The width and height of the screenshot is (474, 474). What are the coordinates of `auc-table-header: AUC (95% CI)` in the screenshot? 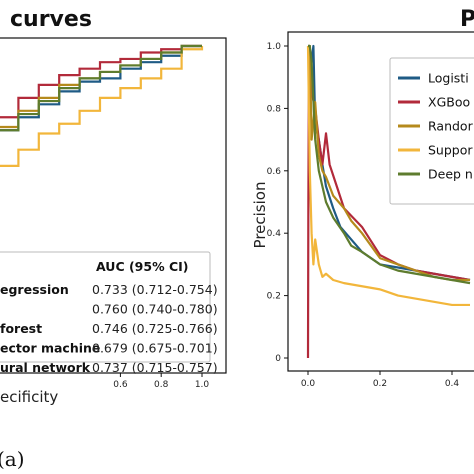 It's located at (142, 266).